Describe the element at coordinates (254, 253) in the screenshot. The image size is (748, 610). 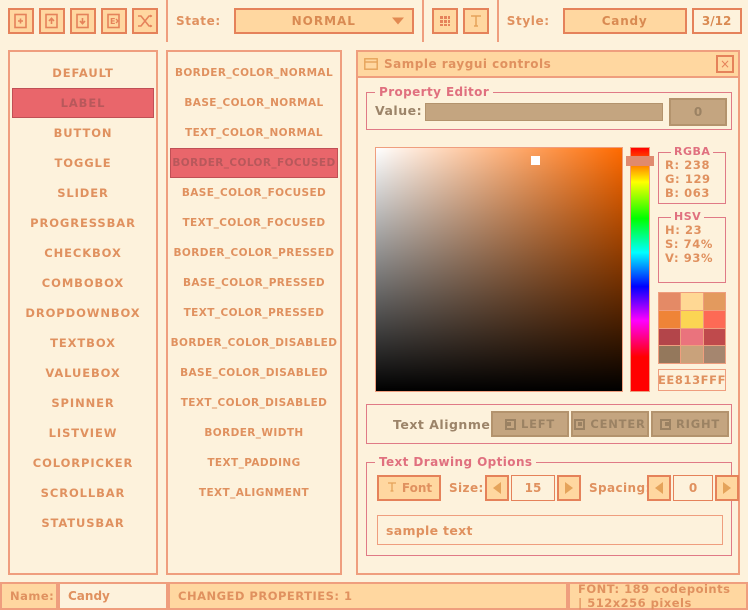
I see `property-item-border-color-pressed: BORDER_COLOR_PRESSED` at that location.